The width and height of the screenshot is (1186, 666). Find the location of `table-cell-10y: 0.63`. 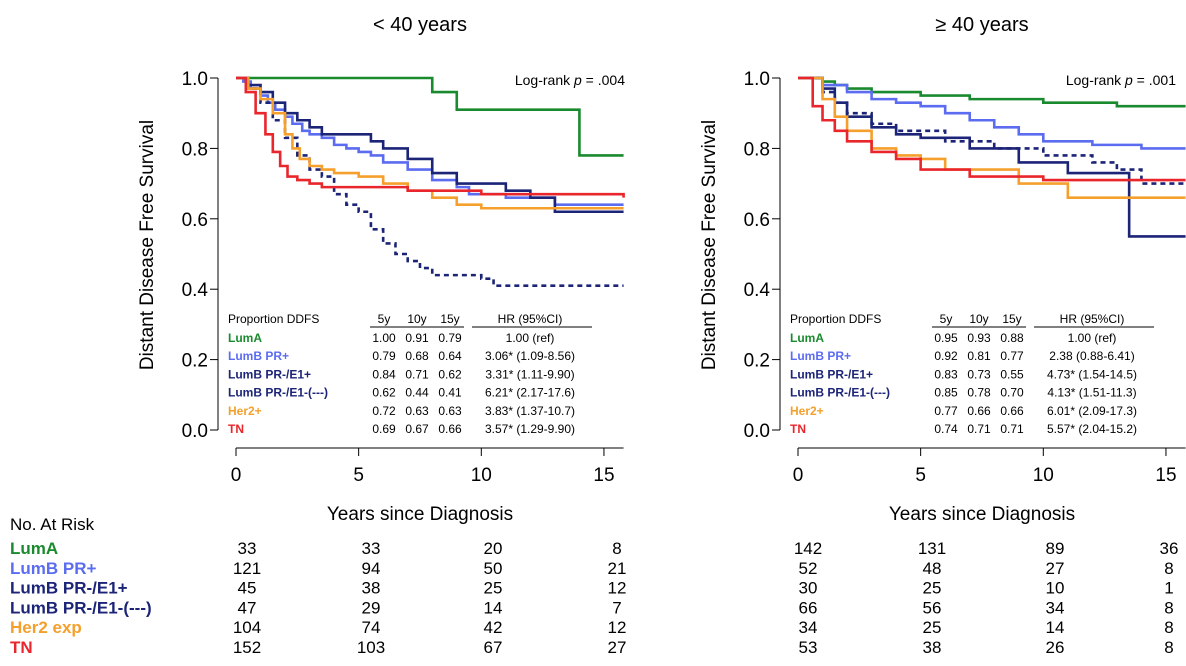

table-cell-10y: 0.63 is located at coordinates (417, 411).